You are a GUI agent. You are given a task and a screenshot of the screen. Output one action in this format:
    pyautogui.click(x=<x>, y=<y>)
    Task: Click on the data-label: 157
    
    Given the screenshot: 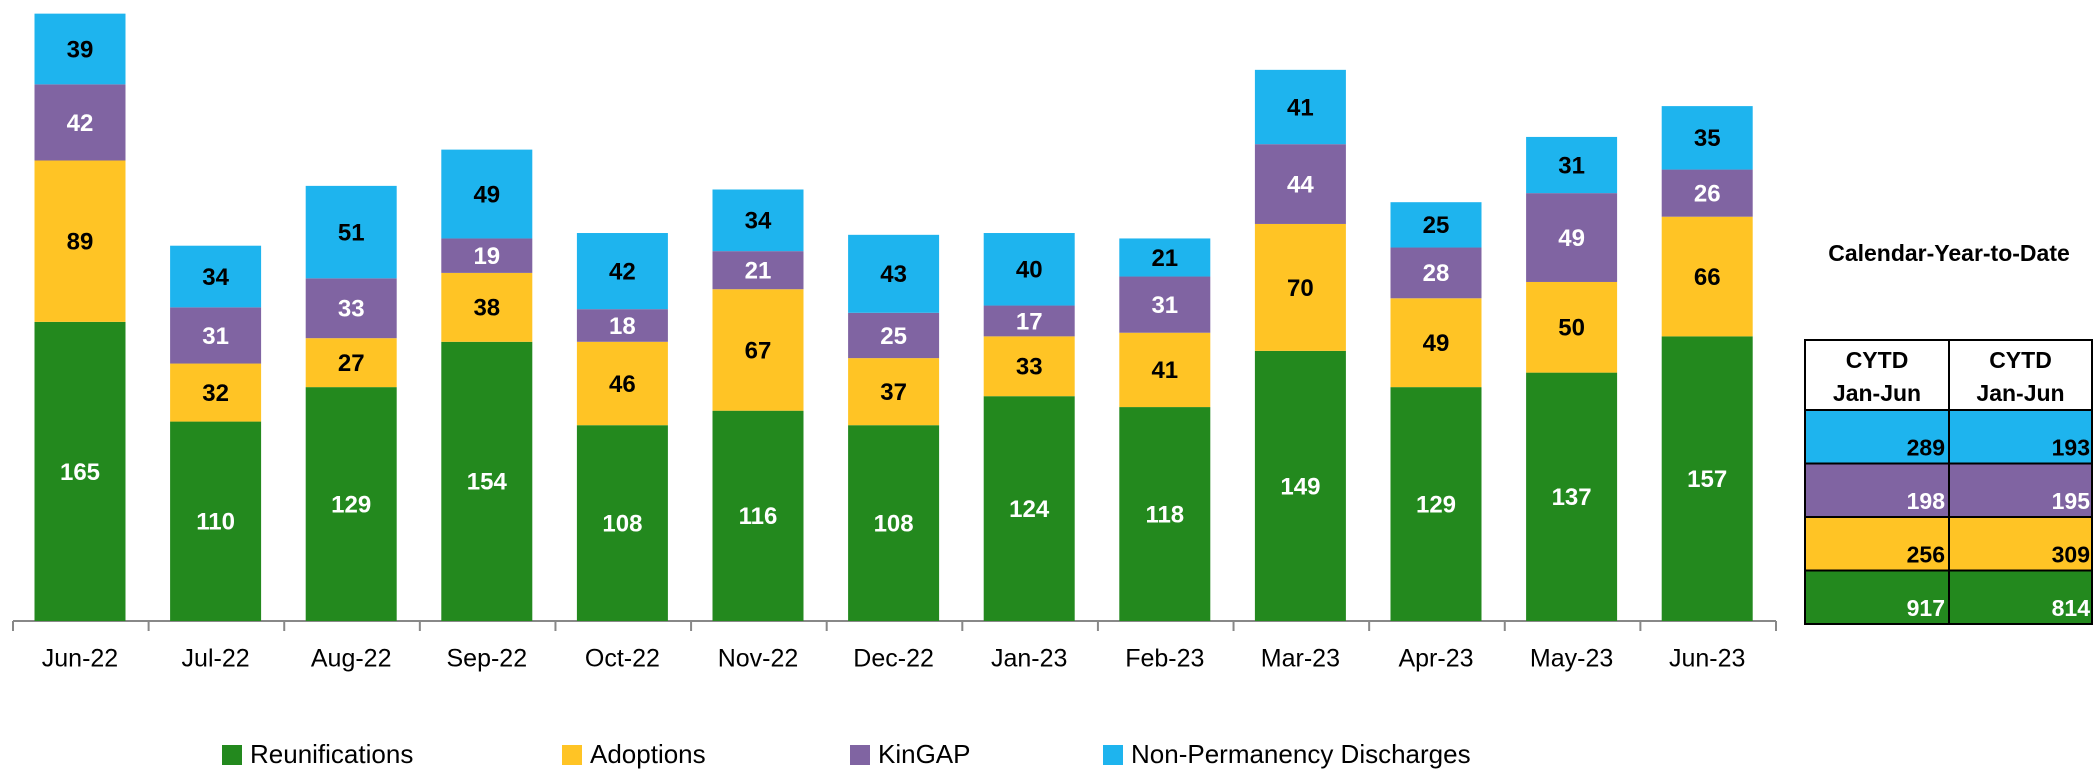 What is the action you would take?
    pyautogui.click(x=1707, y=479)
    